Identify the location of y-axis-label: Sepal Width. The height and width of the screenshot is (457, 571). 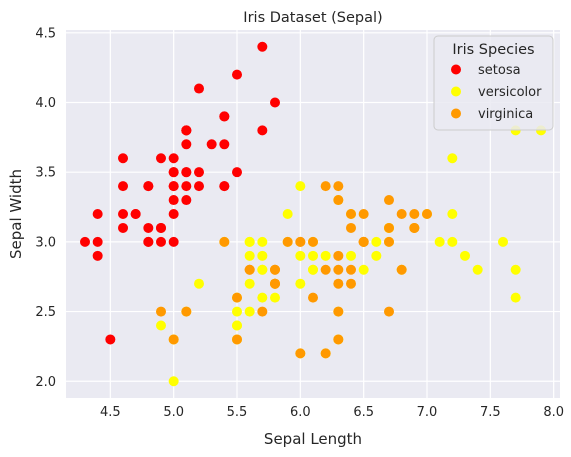
(16, 214).